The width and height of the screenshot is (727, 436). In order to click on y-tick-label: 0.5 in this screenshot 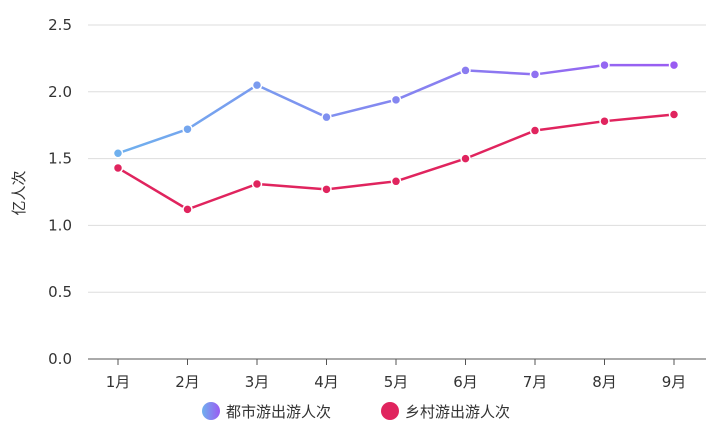, I will do `click(60, 292)`.